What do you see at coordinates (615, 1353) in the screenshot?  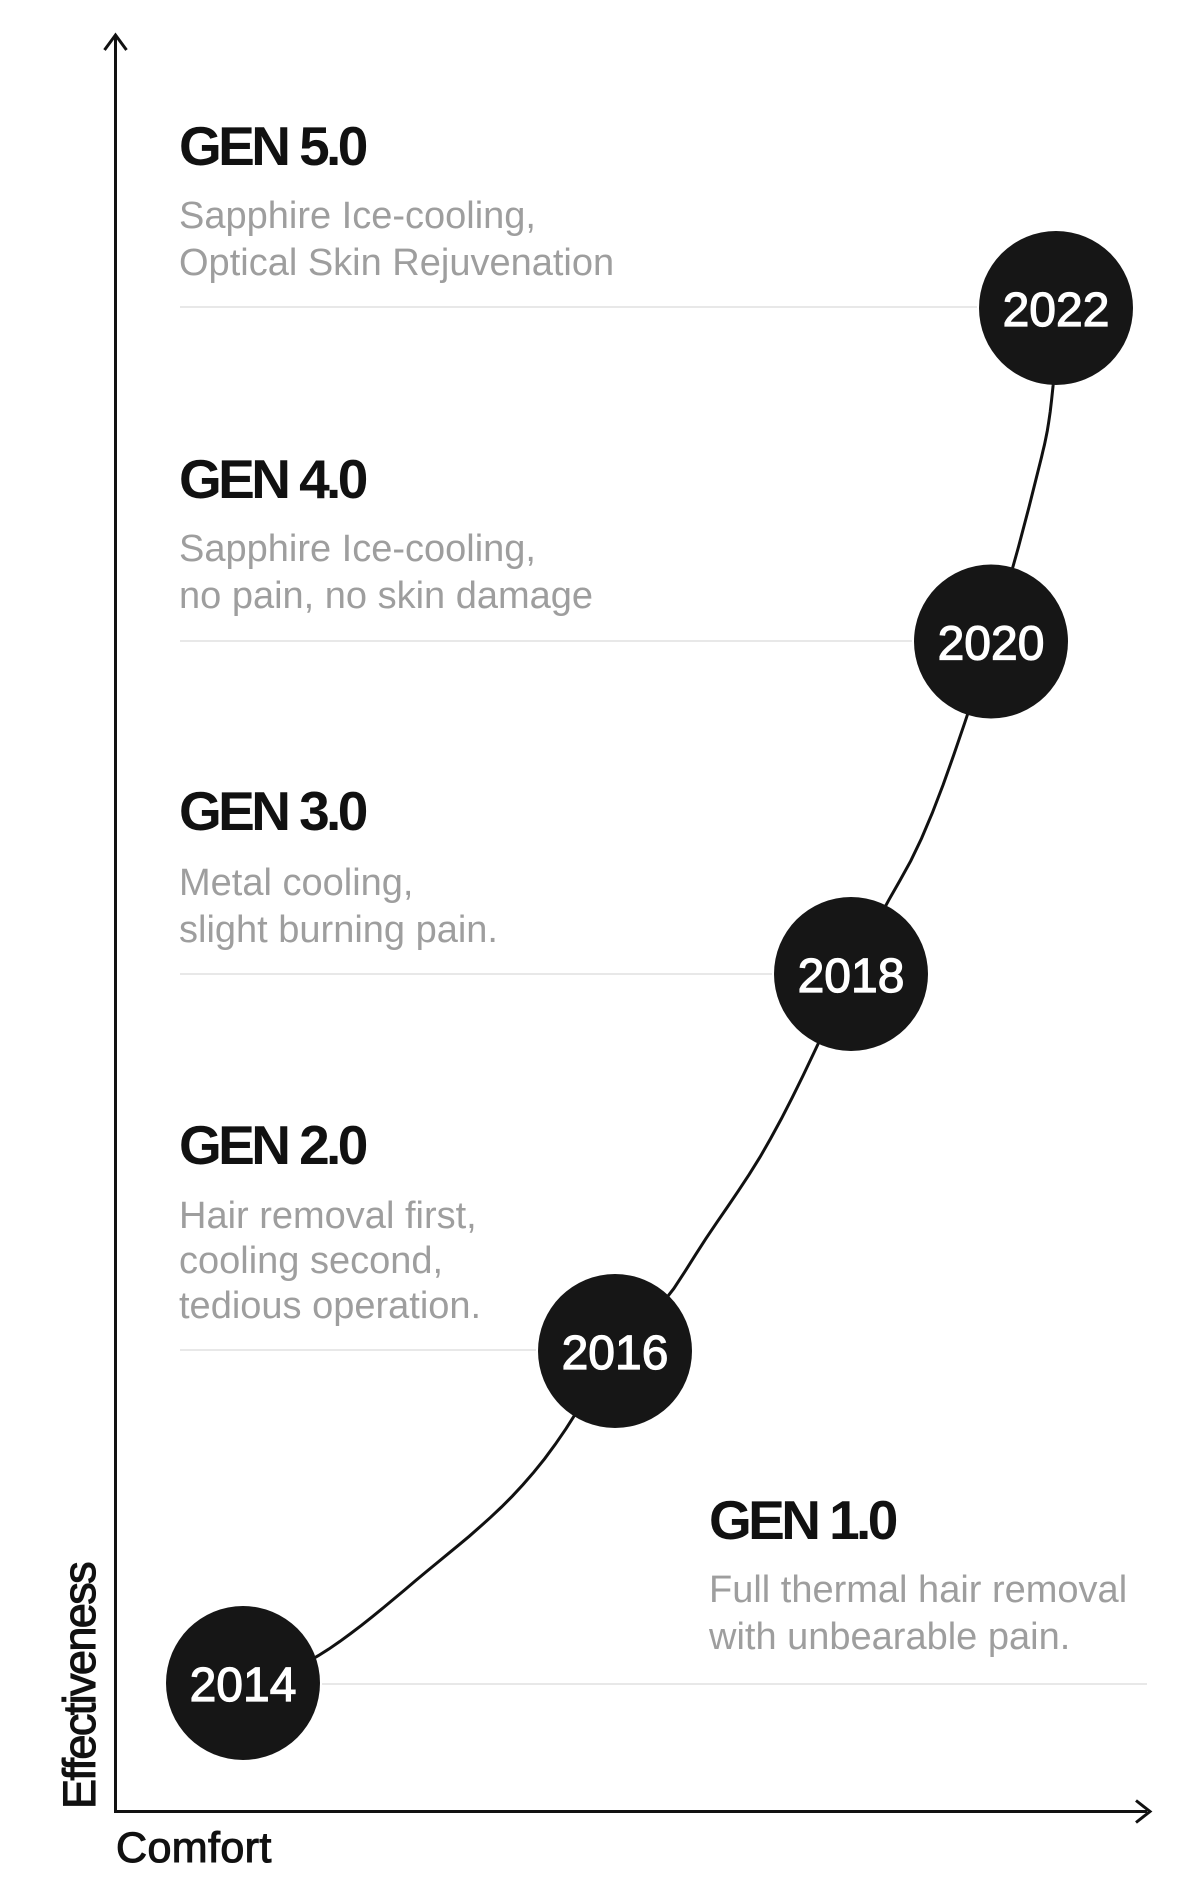 I see `svg-text: 2016` at bounding box center [615, 1353].